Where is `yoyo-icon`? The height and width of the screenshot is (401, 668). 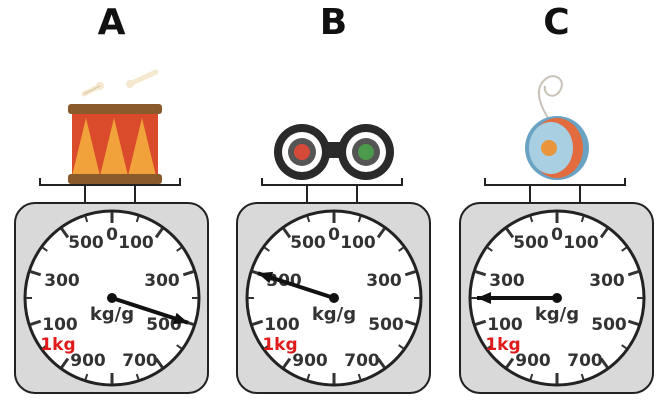 yoyo-icon is located at coordinates (557, 127).